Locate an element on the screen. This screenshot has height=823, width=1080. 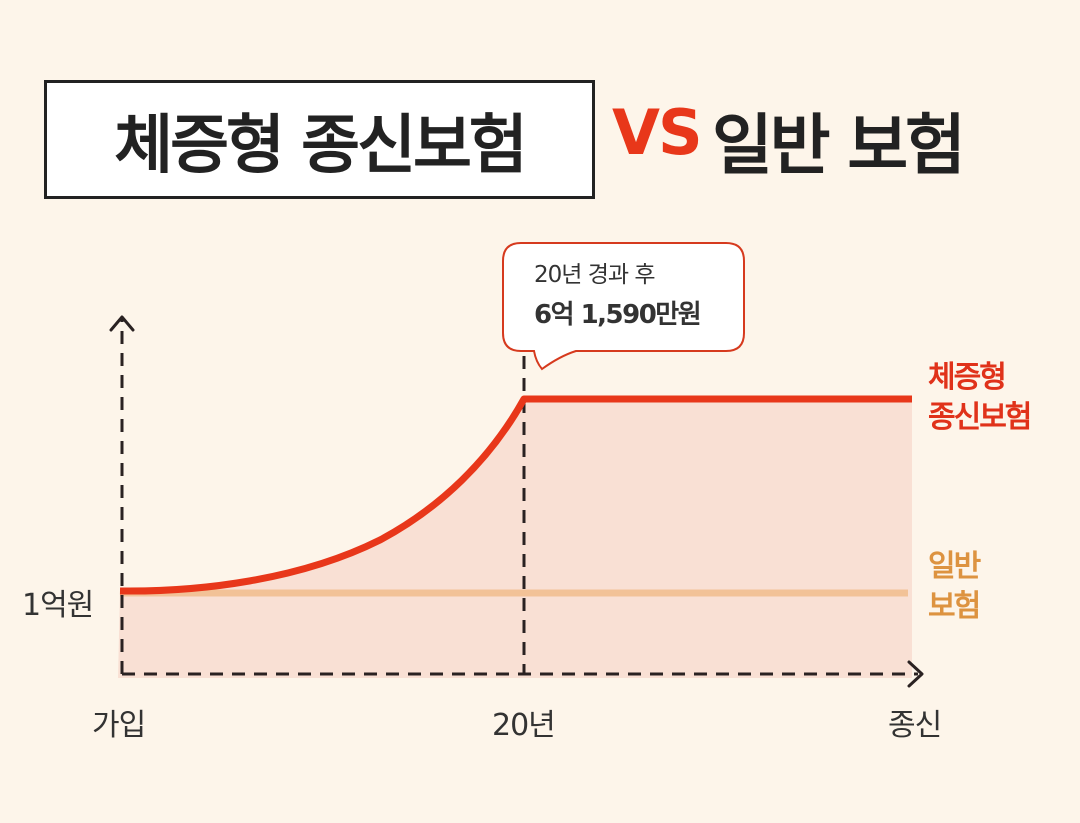
legend-whole-life: 체증형 종신보험 is located at coordinates (980, 398).